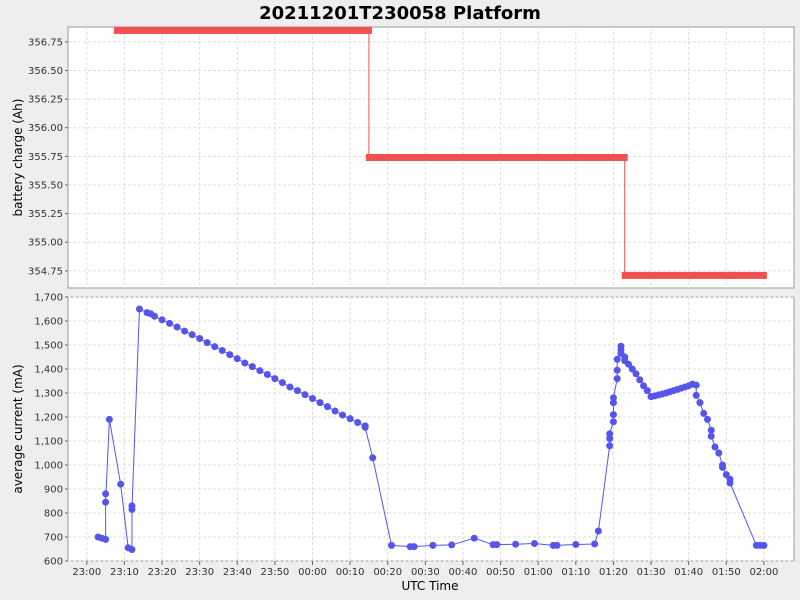  Describe the element at coordinates (45, 128) in the screenshot. I see `y-tick-label: 356.00` at that location.